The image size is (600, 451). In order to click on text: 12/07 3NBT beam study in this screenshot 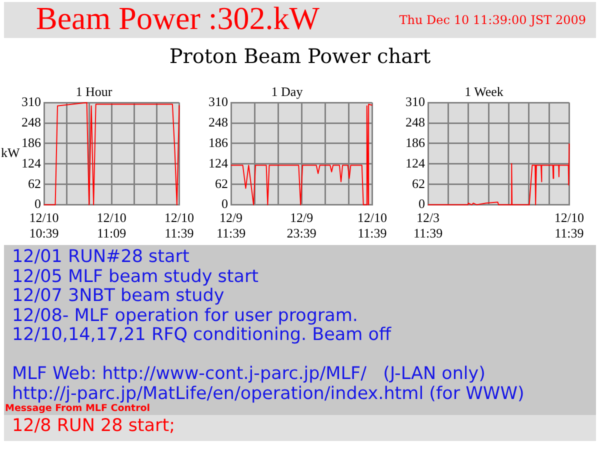, I will do `click(119, 296)`.